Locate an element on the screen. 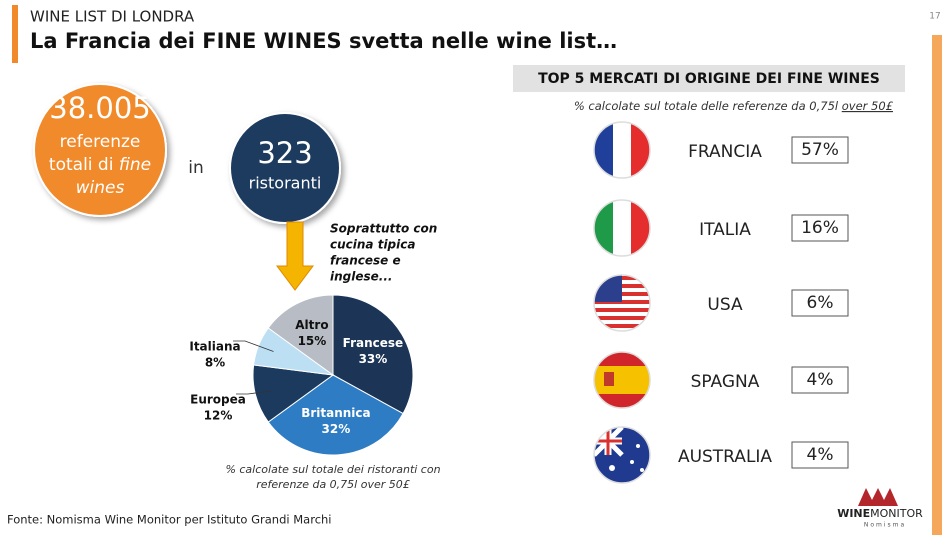 The image size is (950, 535). arrow is located at coordinates (295, 256).